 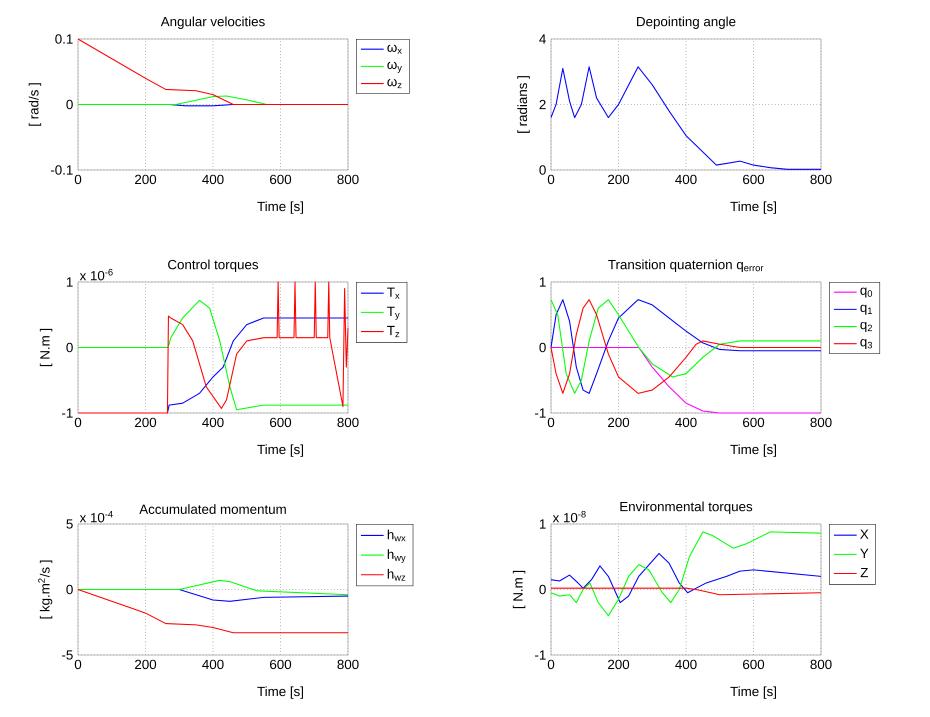 What do you see at coordinates (393, 293) in the screenshot?
I see `legend-label: T$_{x}$` at bounding box center [393, 293].